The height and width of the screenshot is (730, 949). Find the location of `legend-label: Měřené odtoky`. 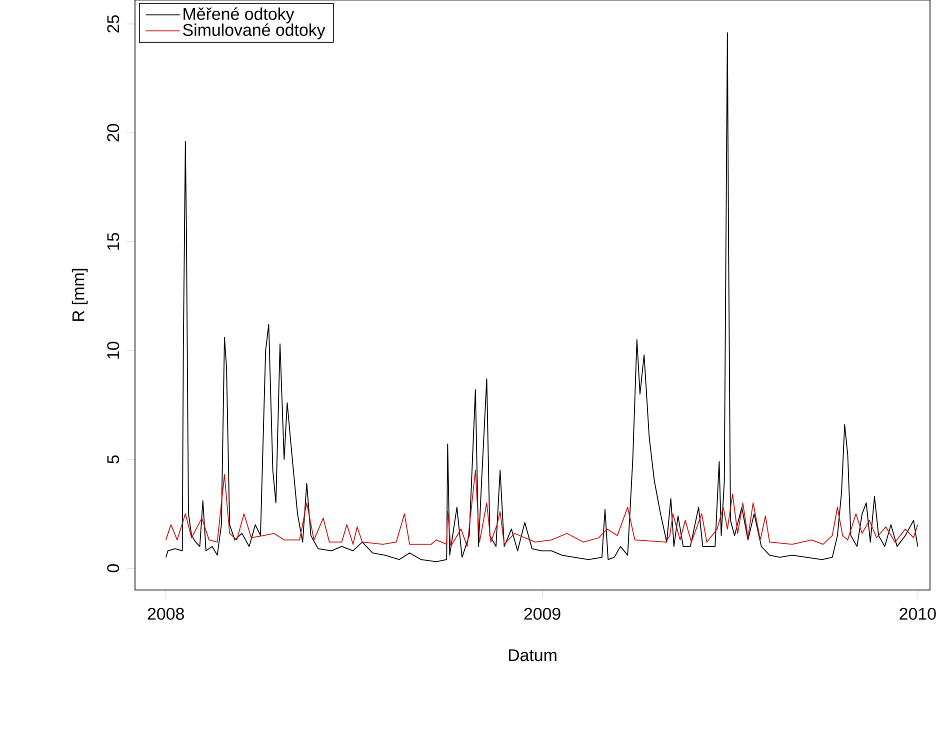

legend-label: Měřené odtoky is located at coordinates (239, 15).